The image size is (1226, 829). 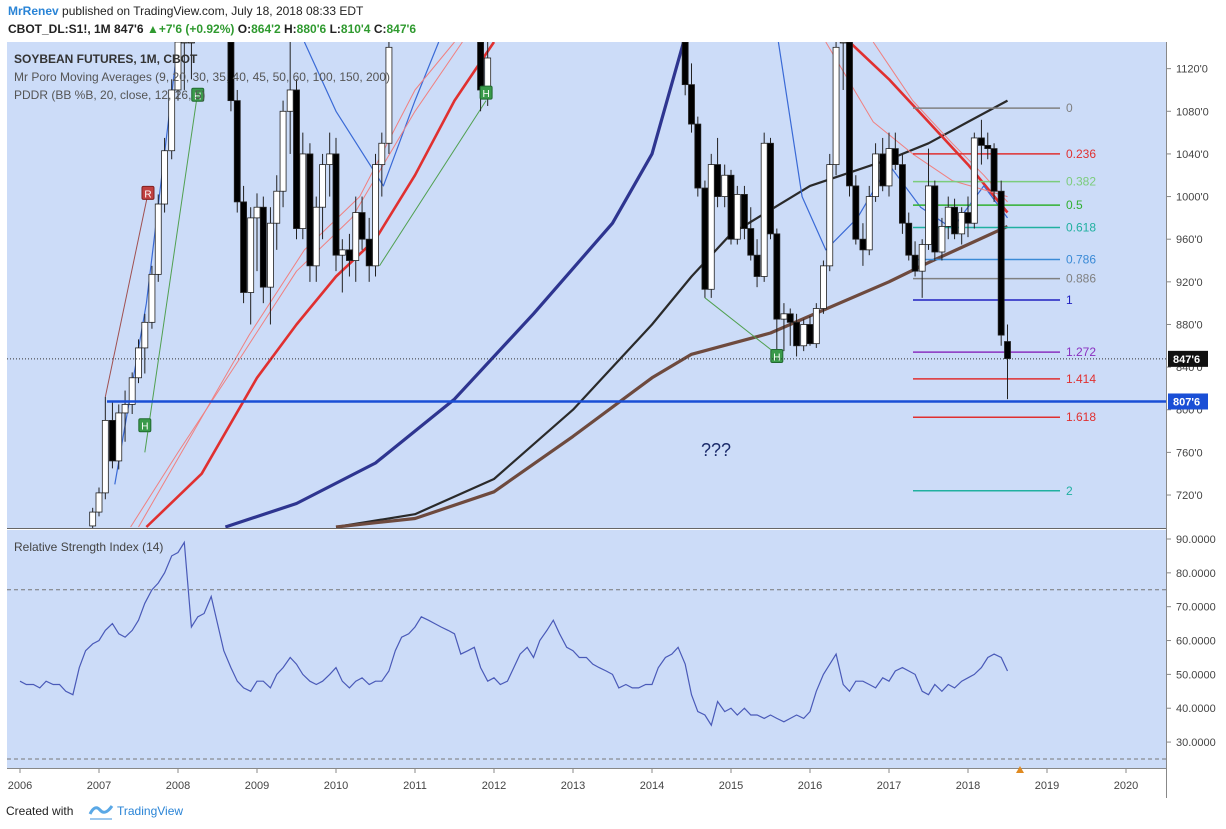 I want to click on time-axis-label: 2010, so click(x=336, y=786).